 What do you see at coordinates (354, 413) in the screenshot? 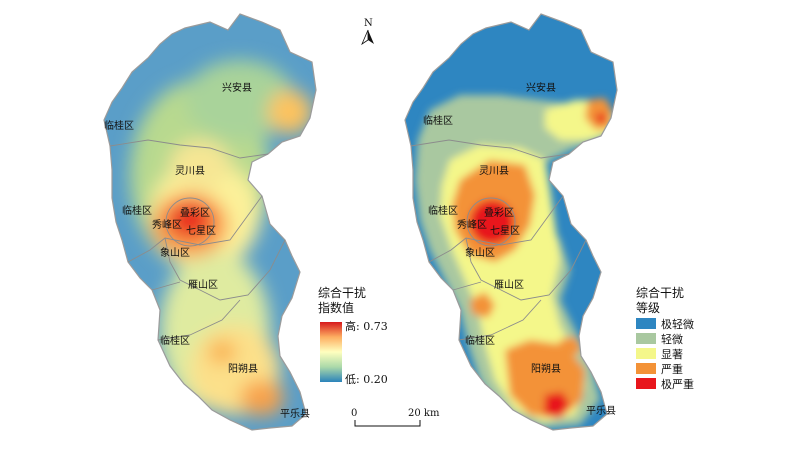
I see `scale-zero: 0` at bounding box center [354, 413].